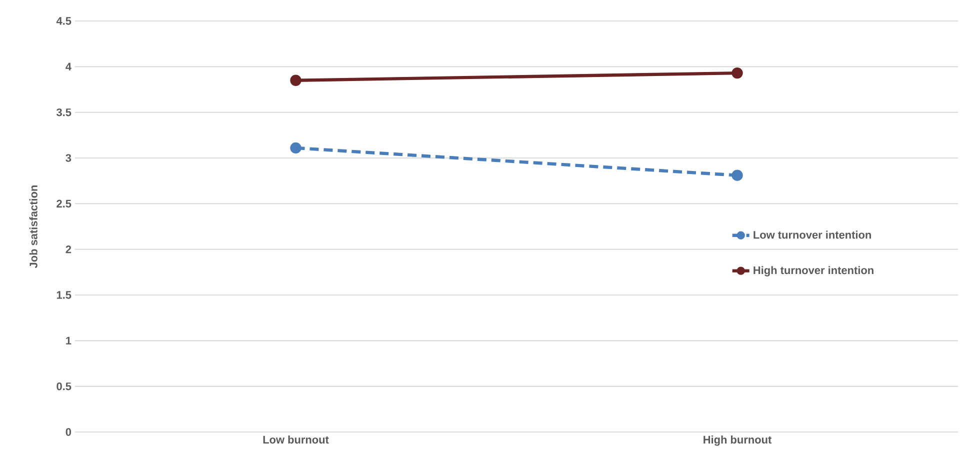  What do you see at coordinates (64, 204) in the screenshot?
I see `y-tick-label: 2.5` at bounding box center [64, 204].